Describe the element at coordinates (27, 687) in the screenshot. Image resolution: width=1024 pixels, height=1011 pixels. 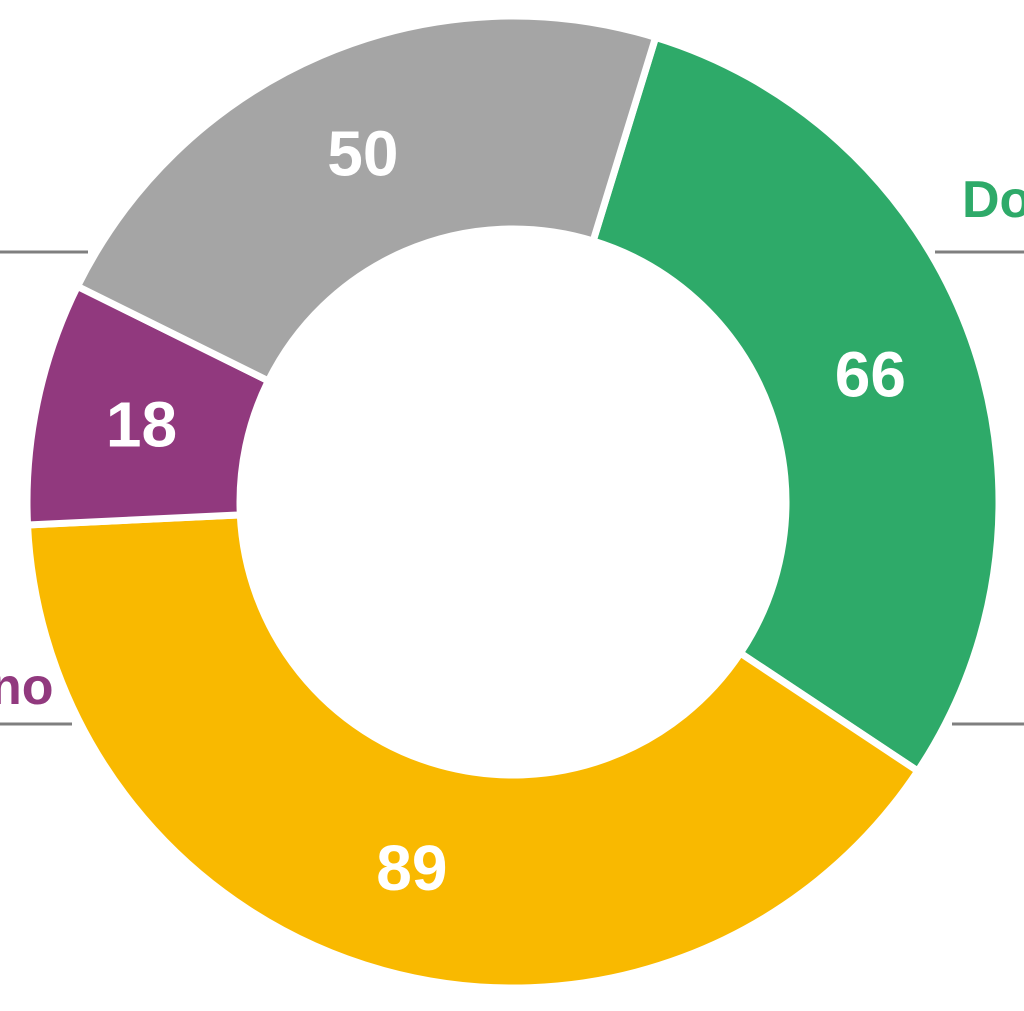
I see `slice-name-label-no: no` at that location.